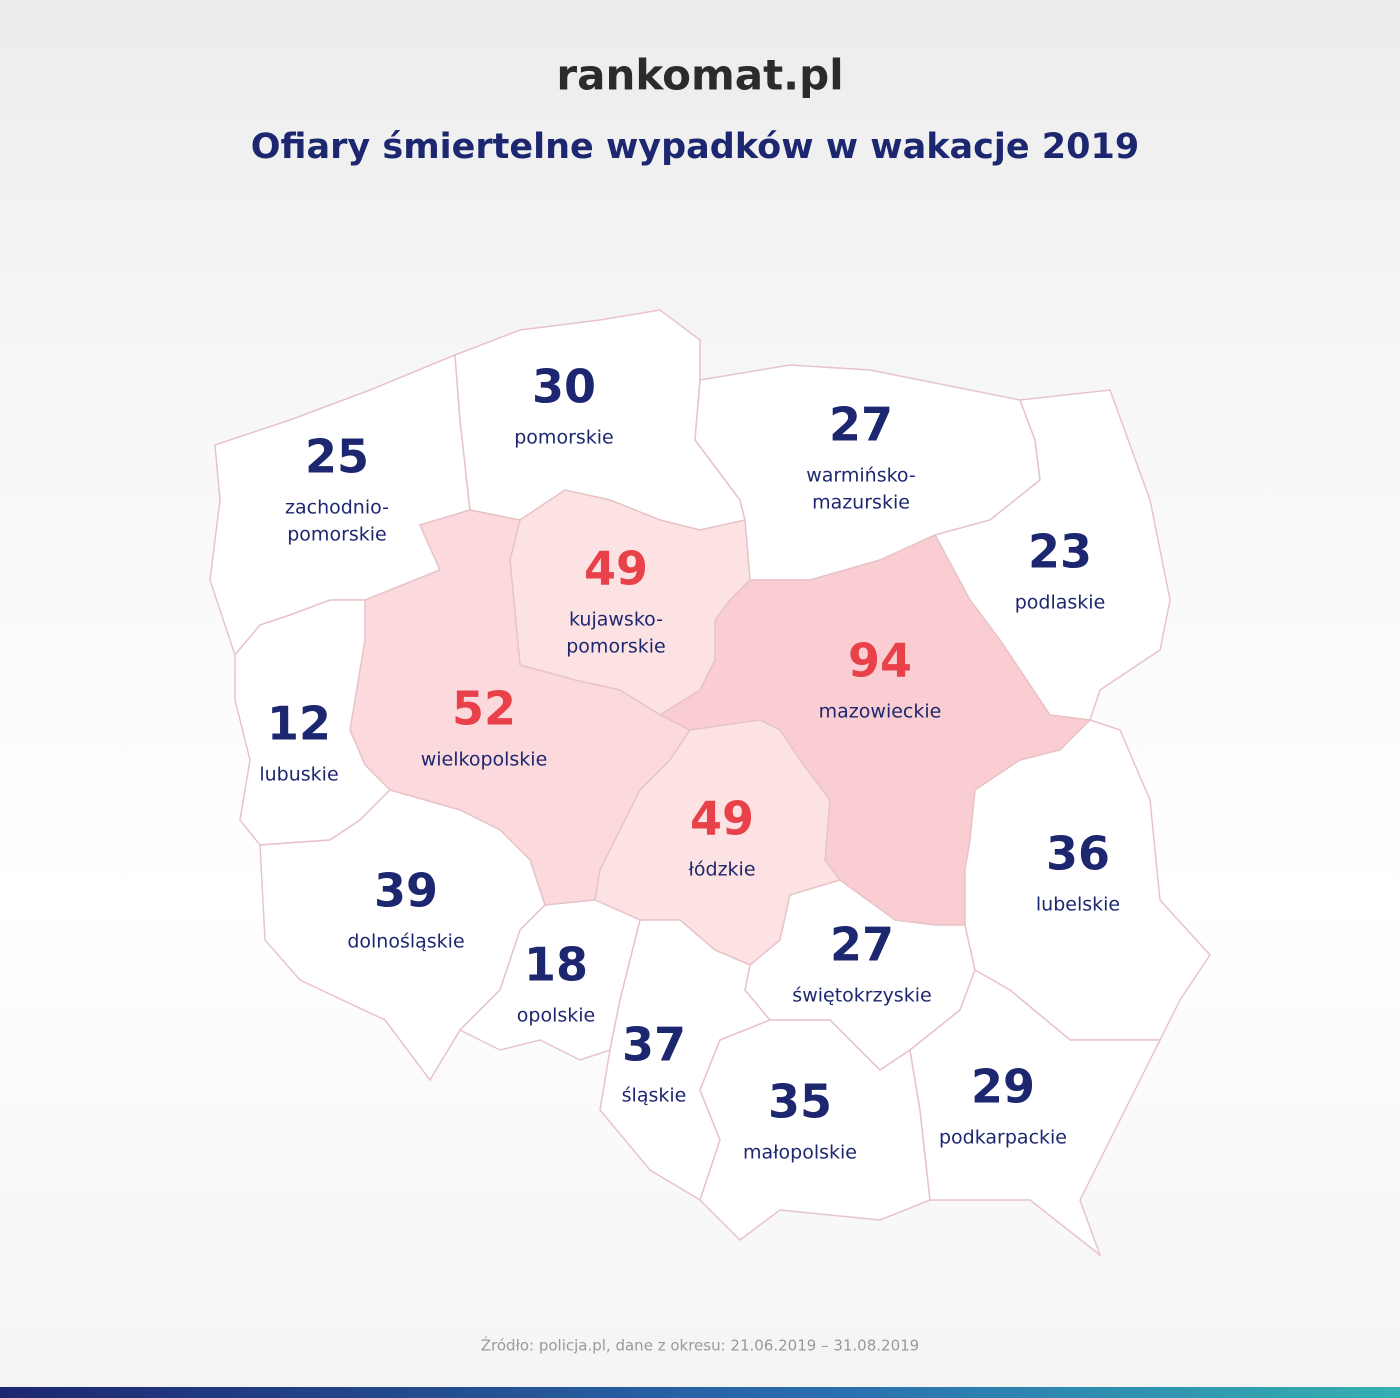  I want to click on region-value: 18, so click(556, 965).